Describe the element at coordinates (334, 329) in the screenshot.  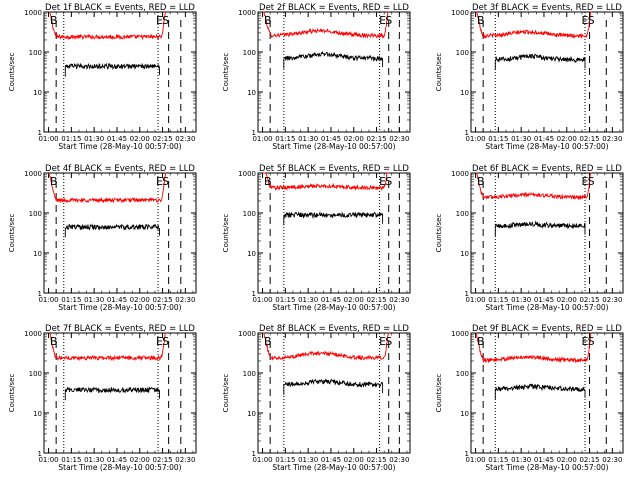
I see `panel-title: Det 8f BLACK = Events, RED = LLD` at that location.